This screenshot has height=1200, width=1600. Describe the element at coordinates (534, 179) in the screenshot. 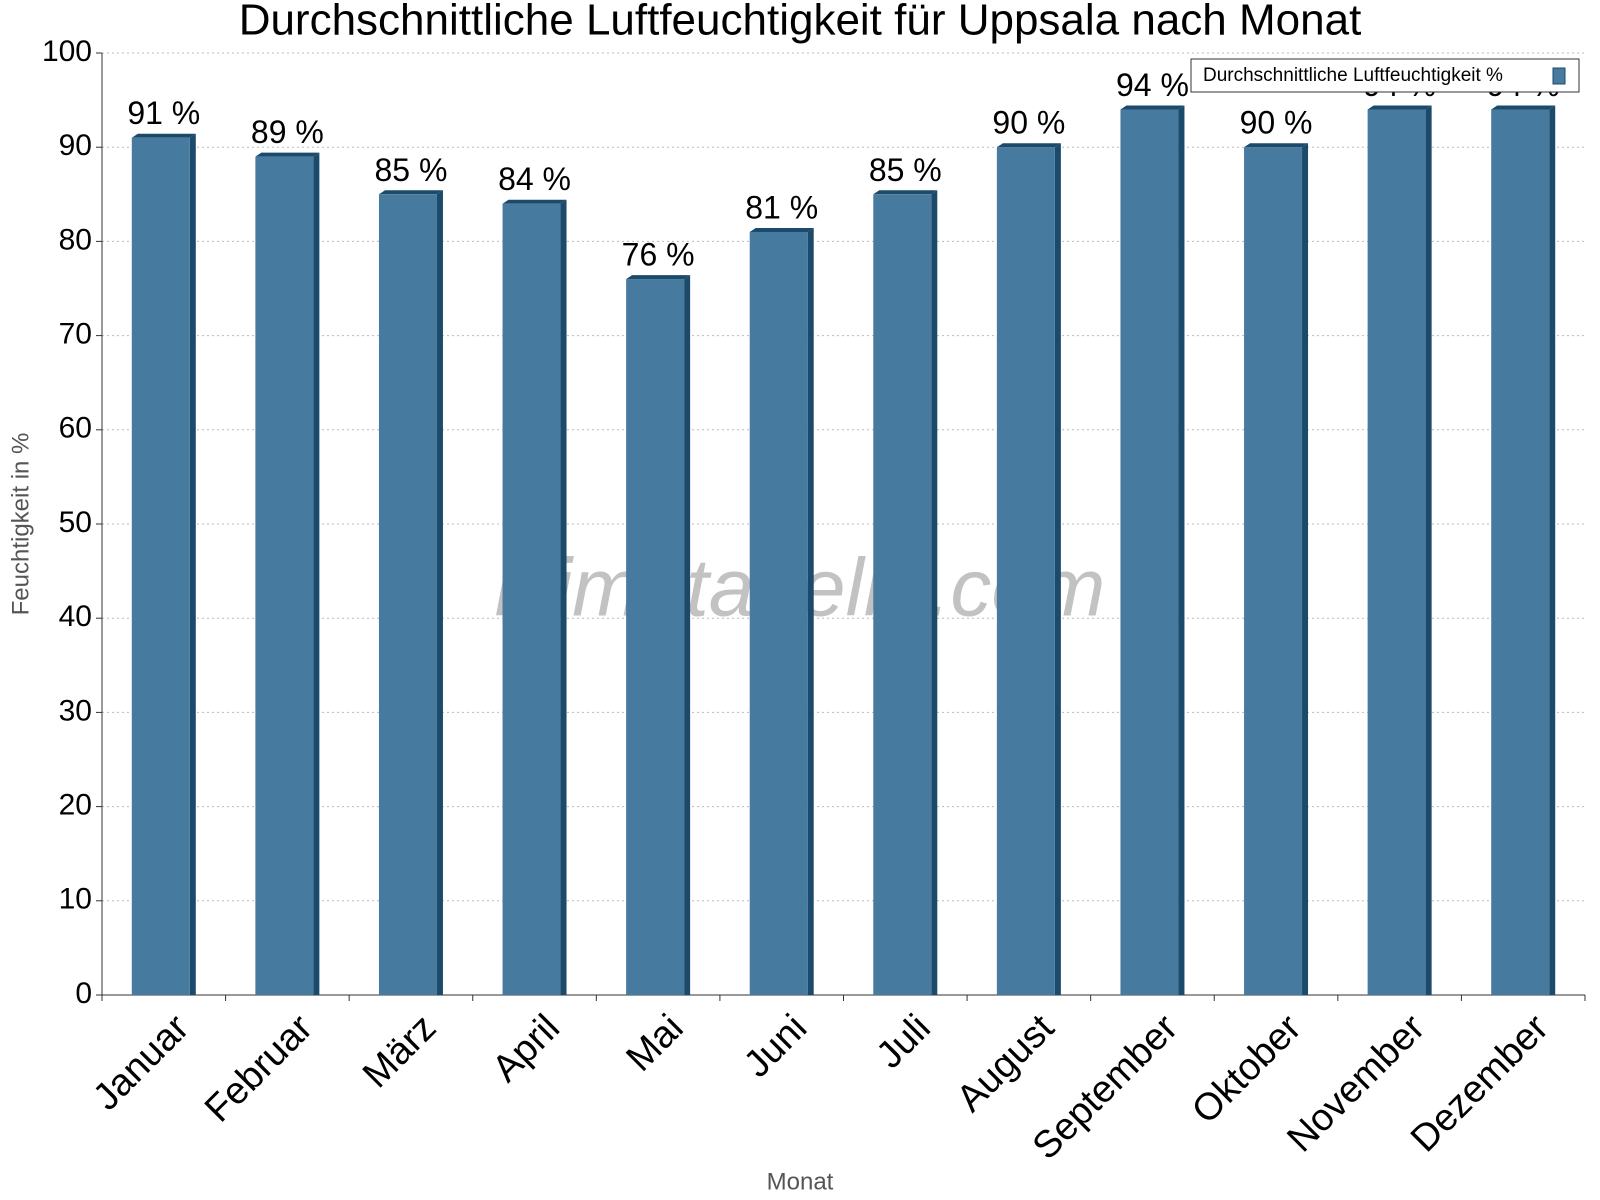

I see `data-label: 84 %` at that location.